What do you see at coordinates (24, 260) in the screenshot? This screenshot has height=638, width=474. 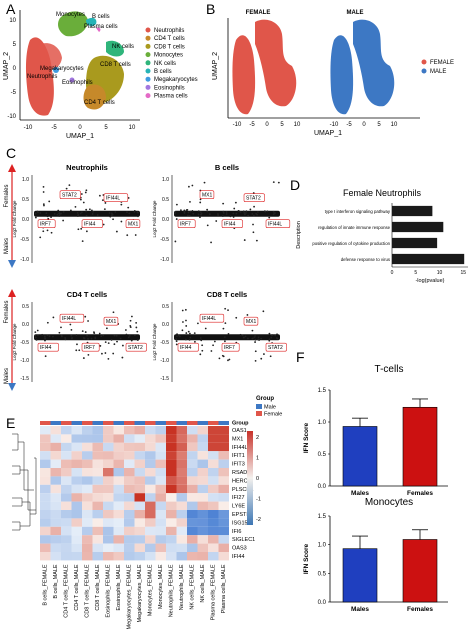 I see `y-tick-label: -1.0` at bounding box center [24, 260].